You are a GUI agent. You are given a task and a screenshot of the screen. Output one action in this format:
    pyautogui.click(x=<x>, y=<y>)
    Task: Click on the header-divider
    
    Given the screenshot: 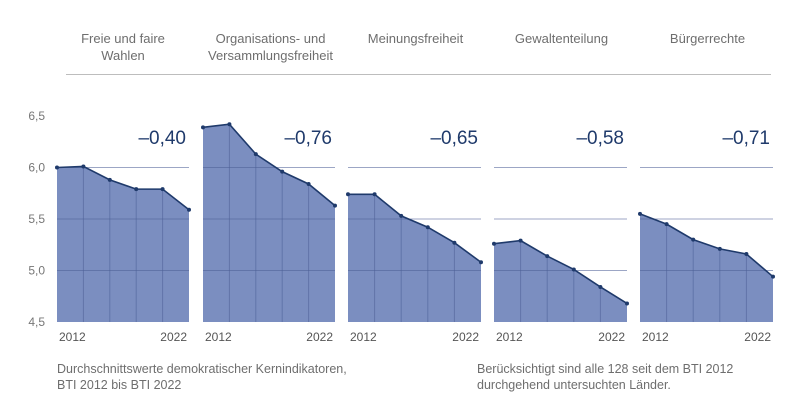 What is the action you would take?
    pyautogui.click(x=418, y=74)
    